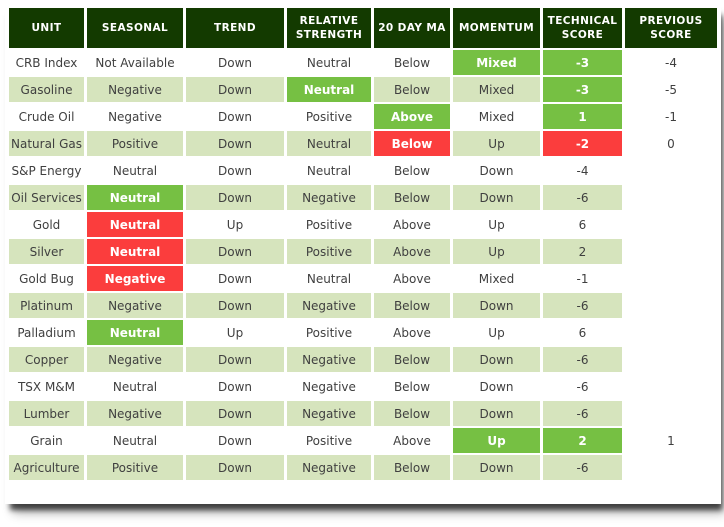 The height and width of the screenshot is (527, 724). I want to click on cell-unit: Grain, so click(46, 440).